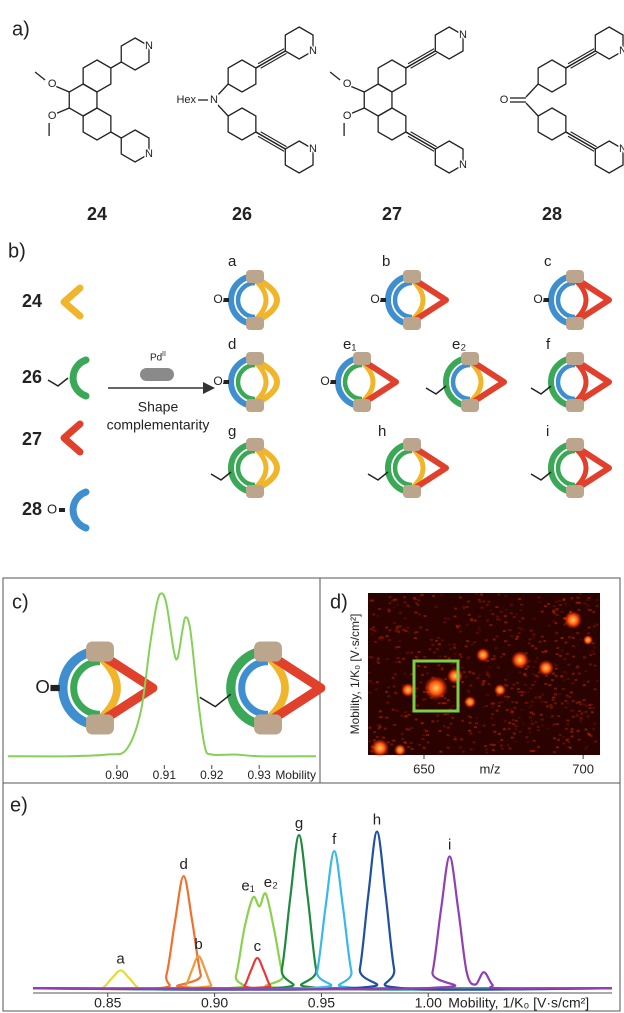 This screenshot has height=1013, width=624. What do you see at coordinates (260, 775) in the screenshot?
I see `x-tick-label: 0.93` at bounding box center [260, 775].